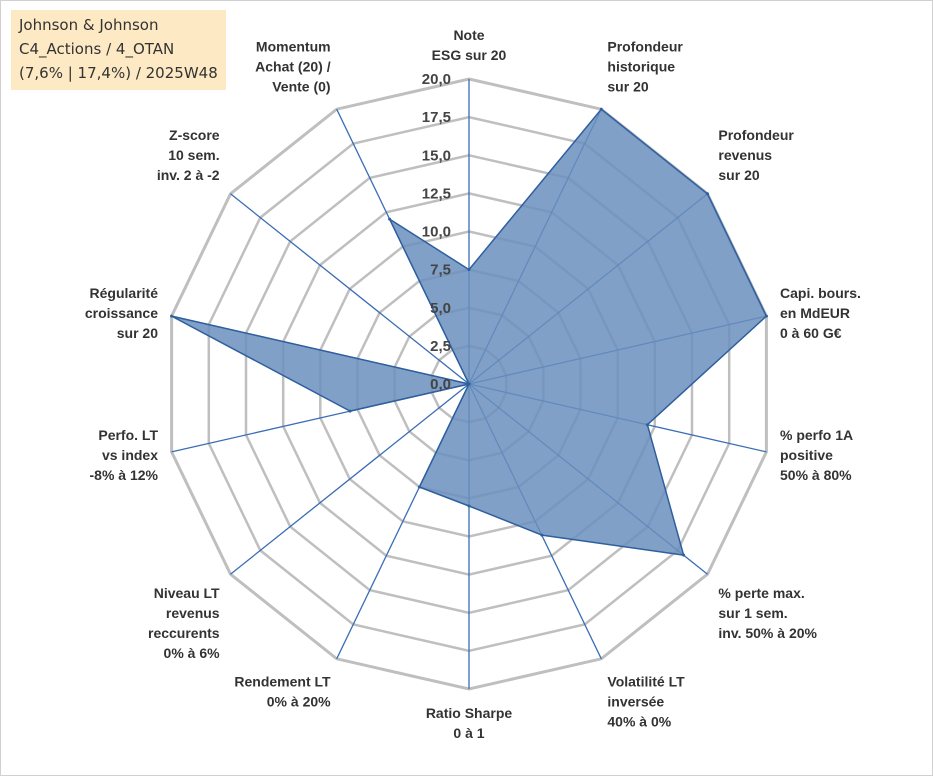 This screenshot has height=776, width=933. I want to click on category-label-13-line-1: Achat (20) /, so click(293, 67).